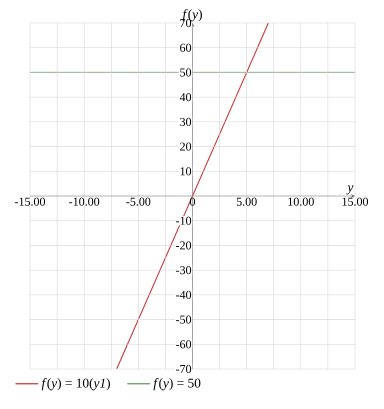 The image size is (384, 409). What do you see at coordinates (138, 202) in the screenshot?
I see `x-tick-label: -5.00` at bounding box center [138, 202].